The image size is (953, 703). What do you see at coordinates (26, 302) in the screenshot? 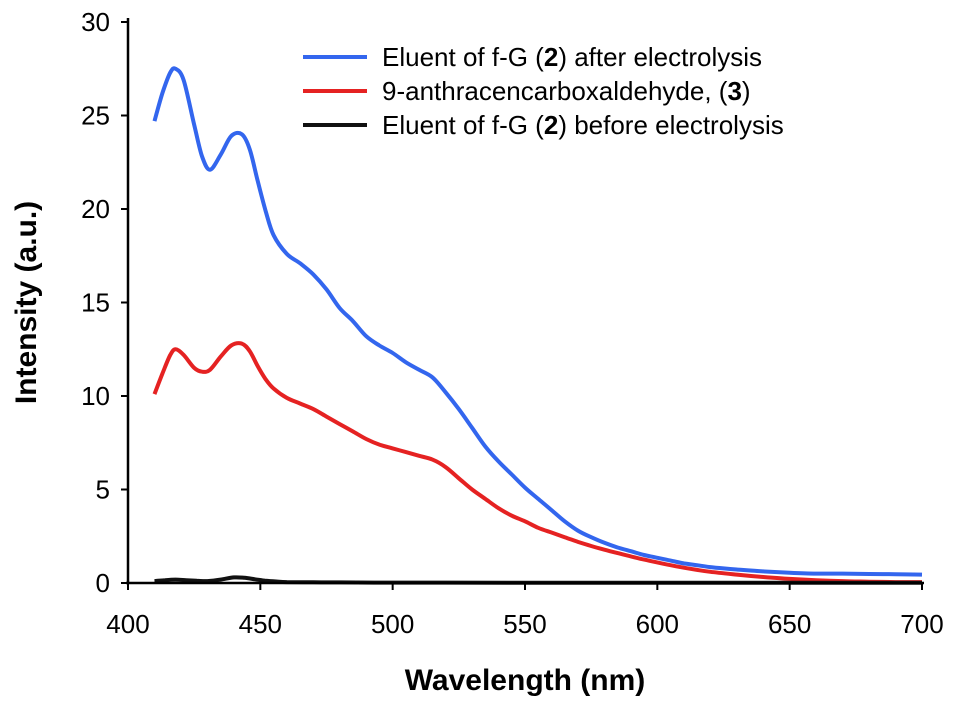
I see `y-axis-title: Intensity (a.u.)` at bounding box center [26, 302].